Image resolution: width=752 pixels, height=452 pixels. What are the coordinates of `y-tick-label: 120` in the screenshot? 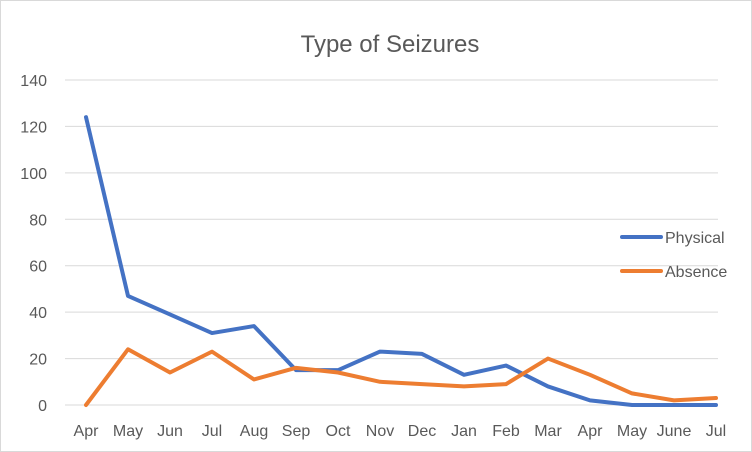 It's located at (33, 127).